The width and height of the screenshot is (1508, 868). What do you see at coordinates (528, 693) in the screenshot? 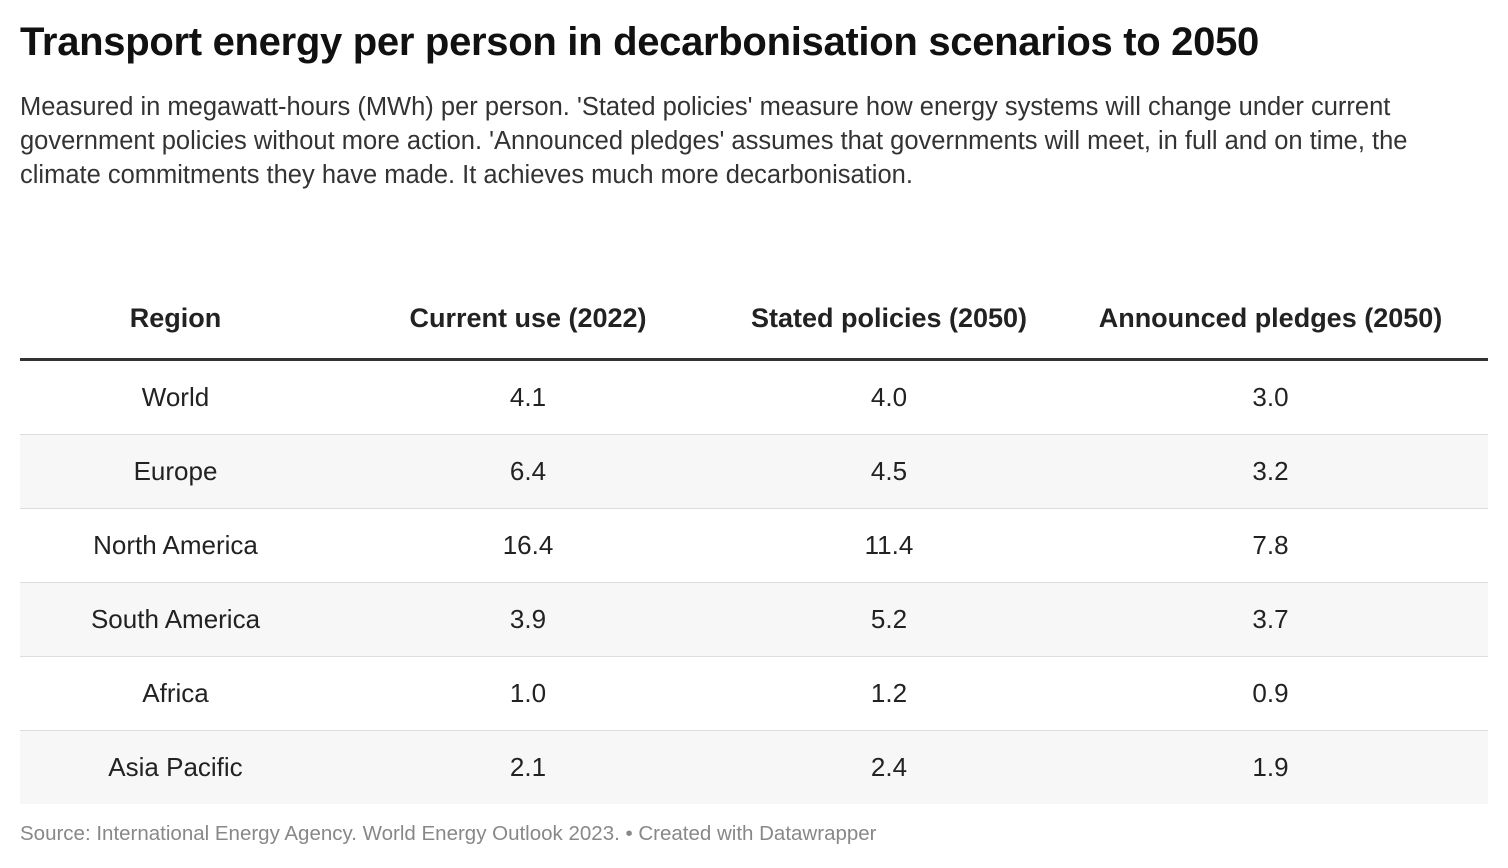
I see `table-cell-value: 1.0` at bounding box center [528, 693].